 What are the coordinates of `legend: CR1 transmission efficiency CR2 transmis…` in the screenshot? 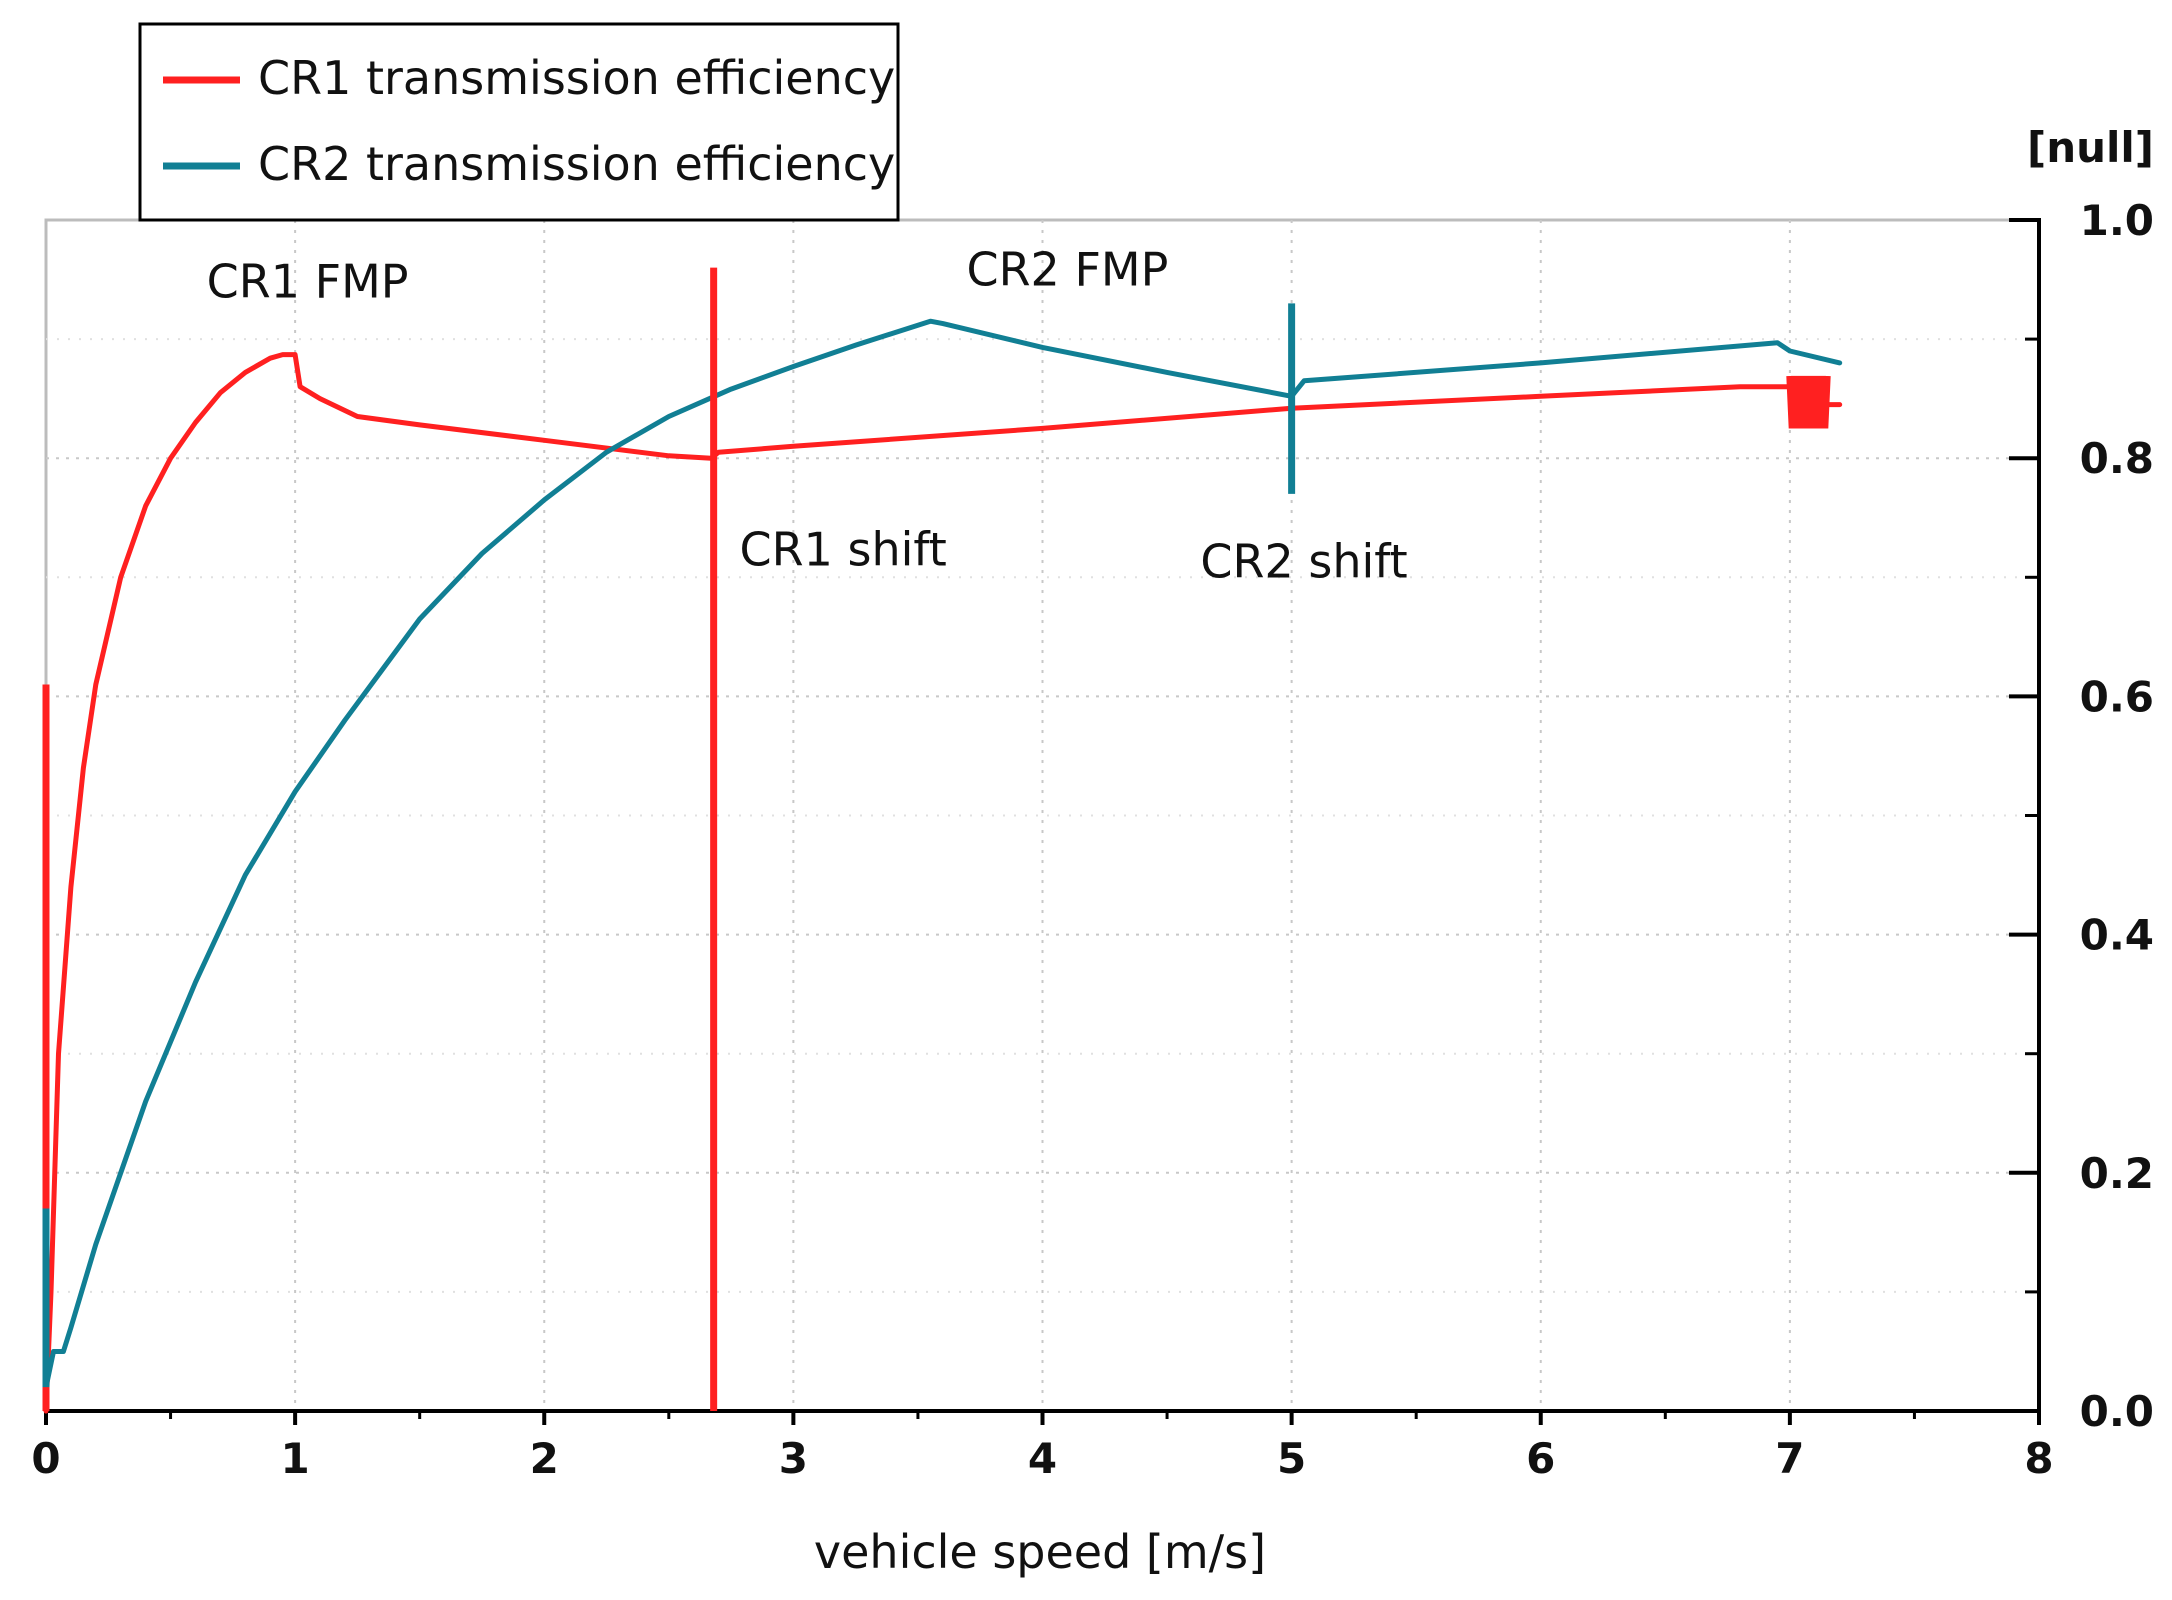 It's located at (519, 122).